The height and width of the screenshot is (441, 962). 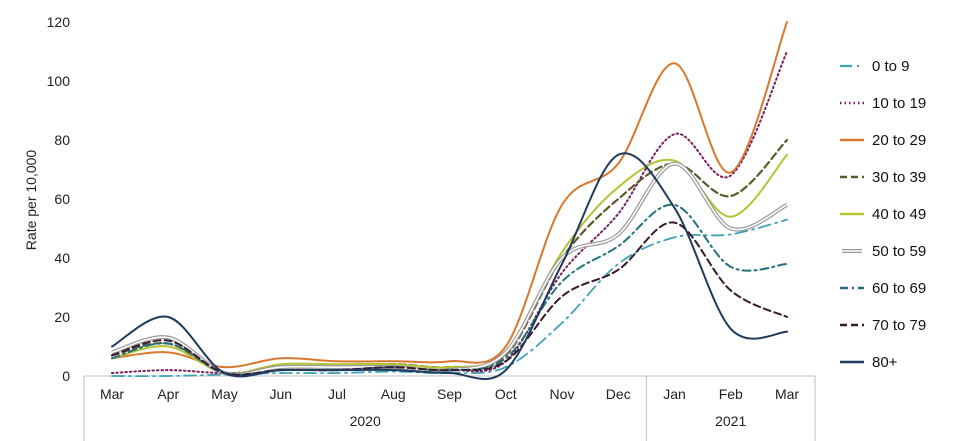 What do you see at coordinates (899, 140) in the screenshot?
I see `legend-label: 20 to 29` at bounding box center [899, 140].